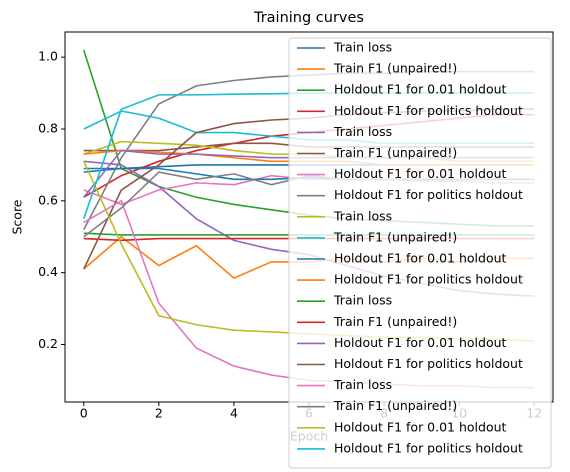 This screenshot has width=570, height=472. Describe the element at coordinates (234, 413) in the screenshot. I see `x-tick-label: 4` at that location.